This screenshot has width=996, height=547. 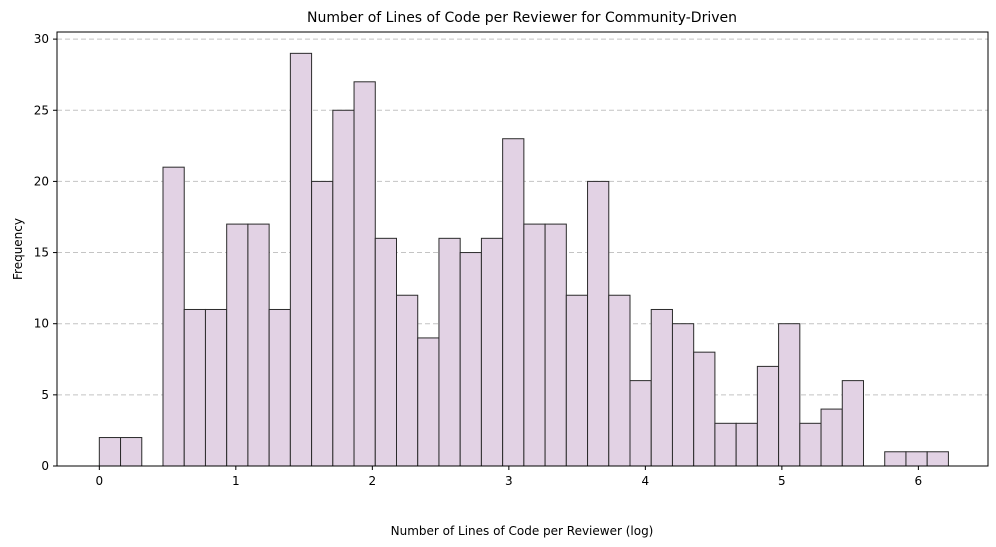 I want to click on x-tick-label-3: 3, so click(x=509, y=481).